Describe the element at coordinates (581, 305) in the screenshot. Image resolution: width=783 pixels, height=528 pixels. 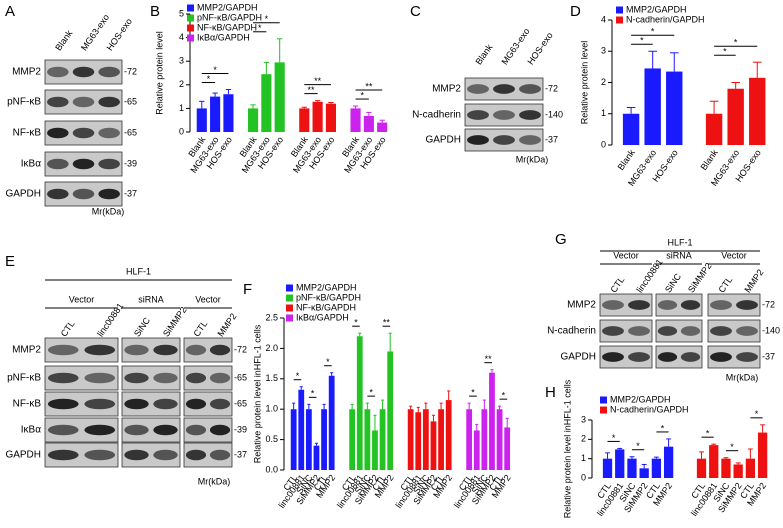
I see `protein-label: MMP2` at that location.